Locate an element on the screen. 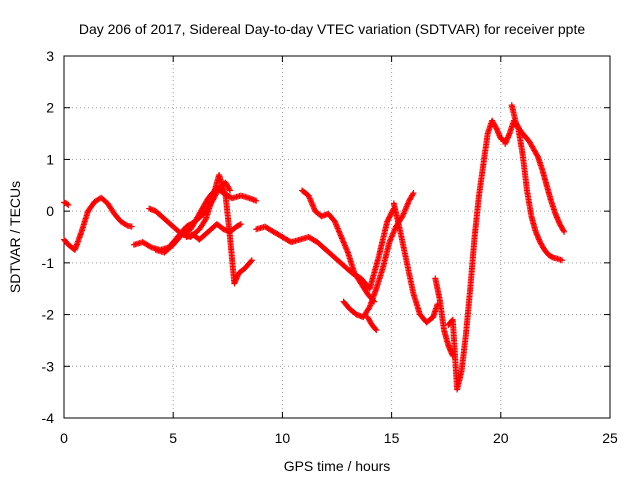  series-S11 is located at coordinates (415, 263).